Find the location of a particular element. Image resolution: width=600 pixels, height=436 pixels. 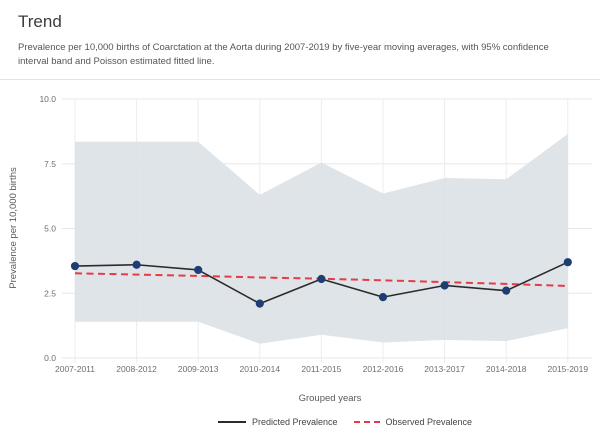

y-tick-label: 2.5 is located at coordinates (50, 293).